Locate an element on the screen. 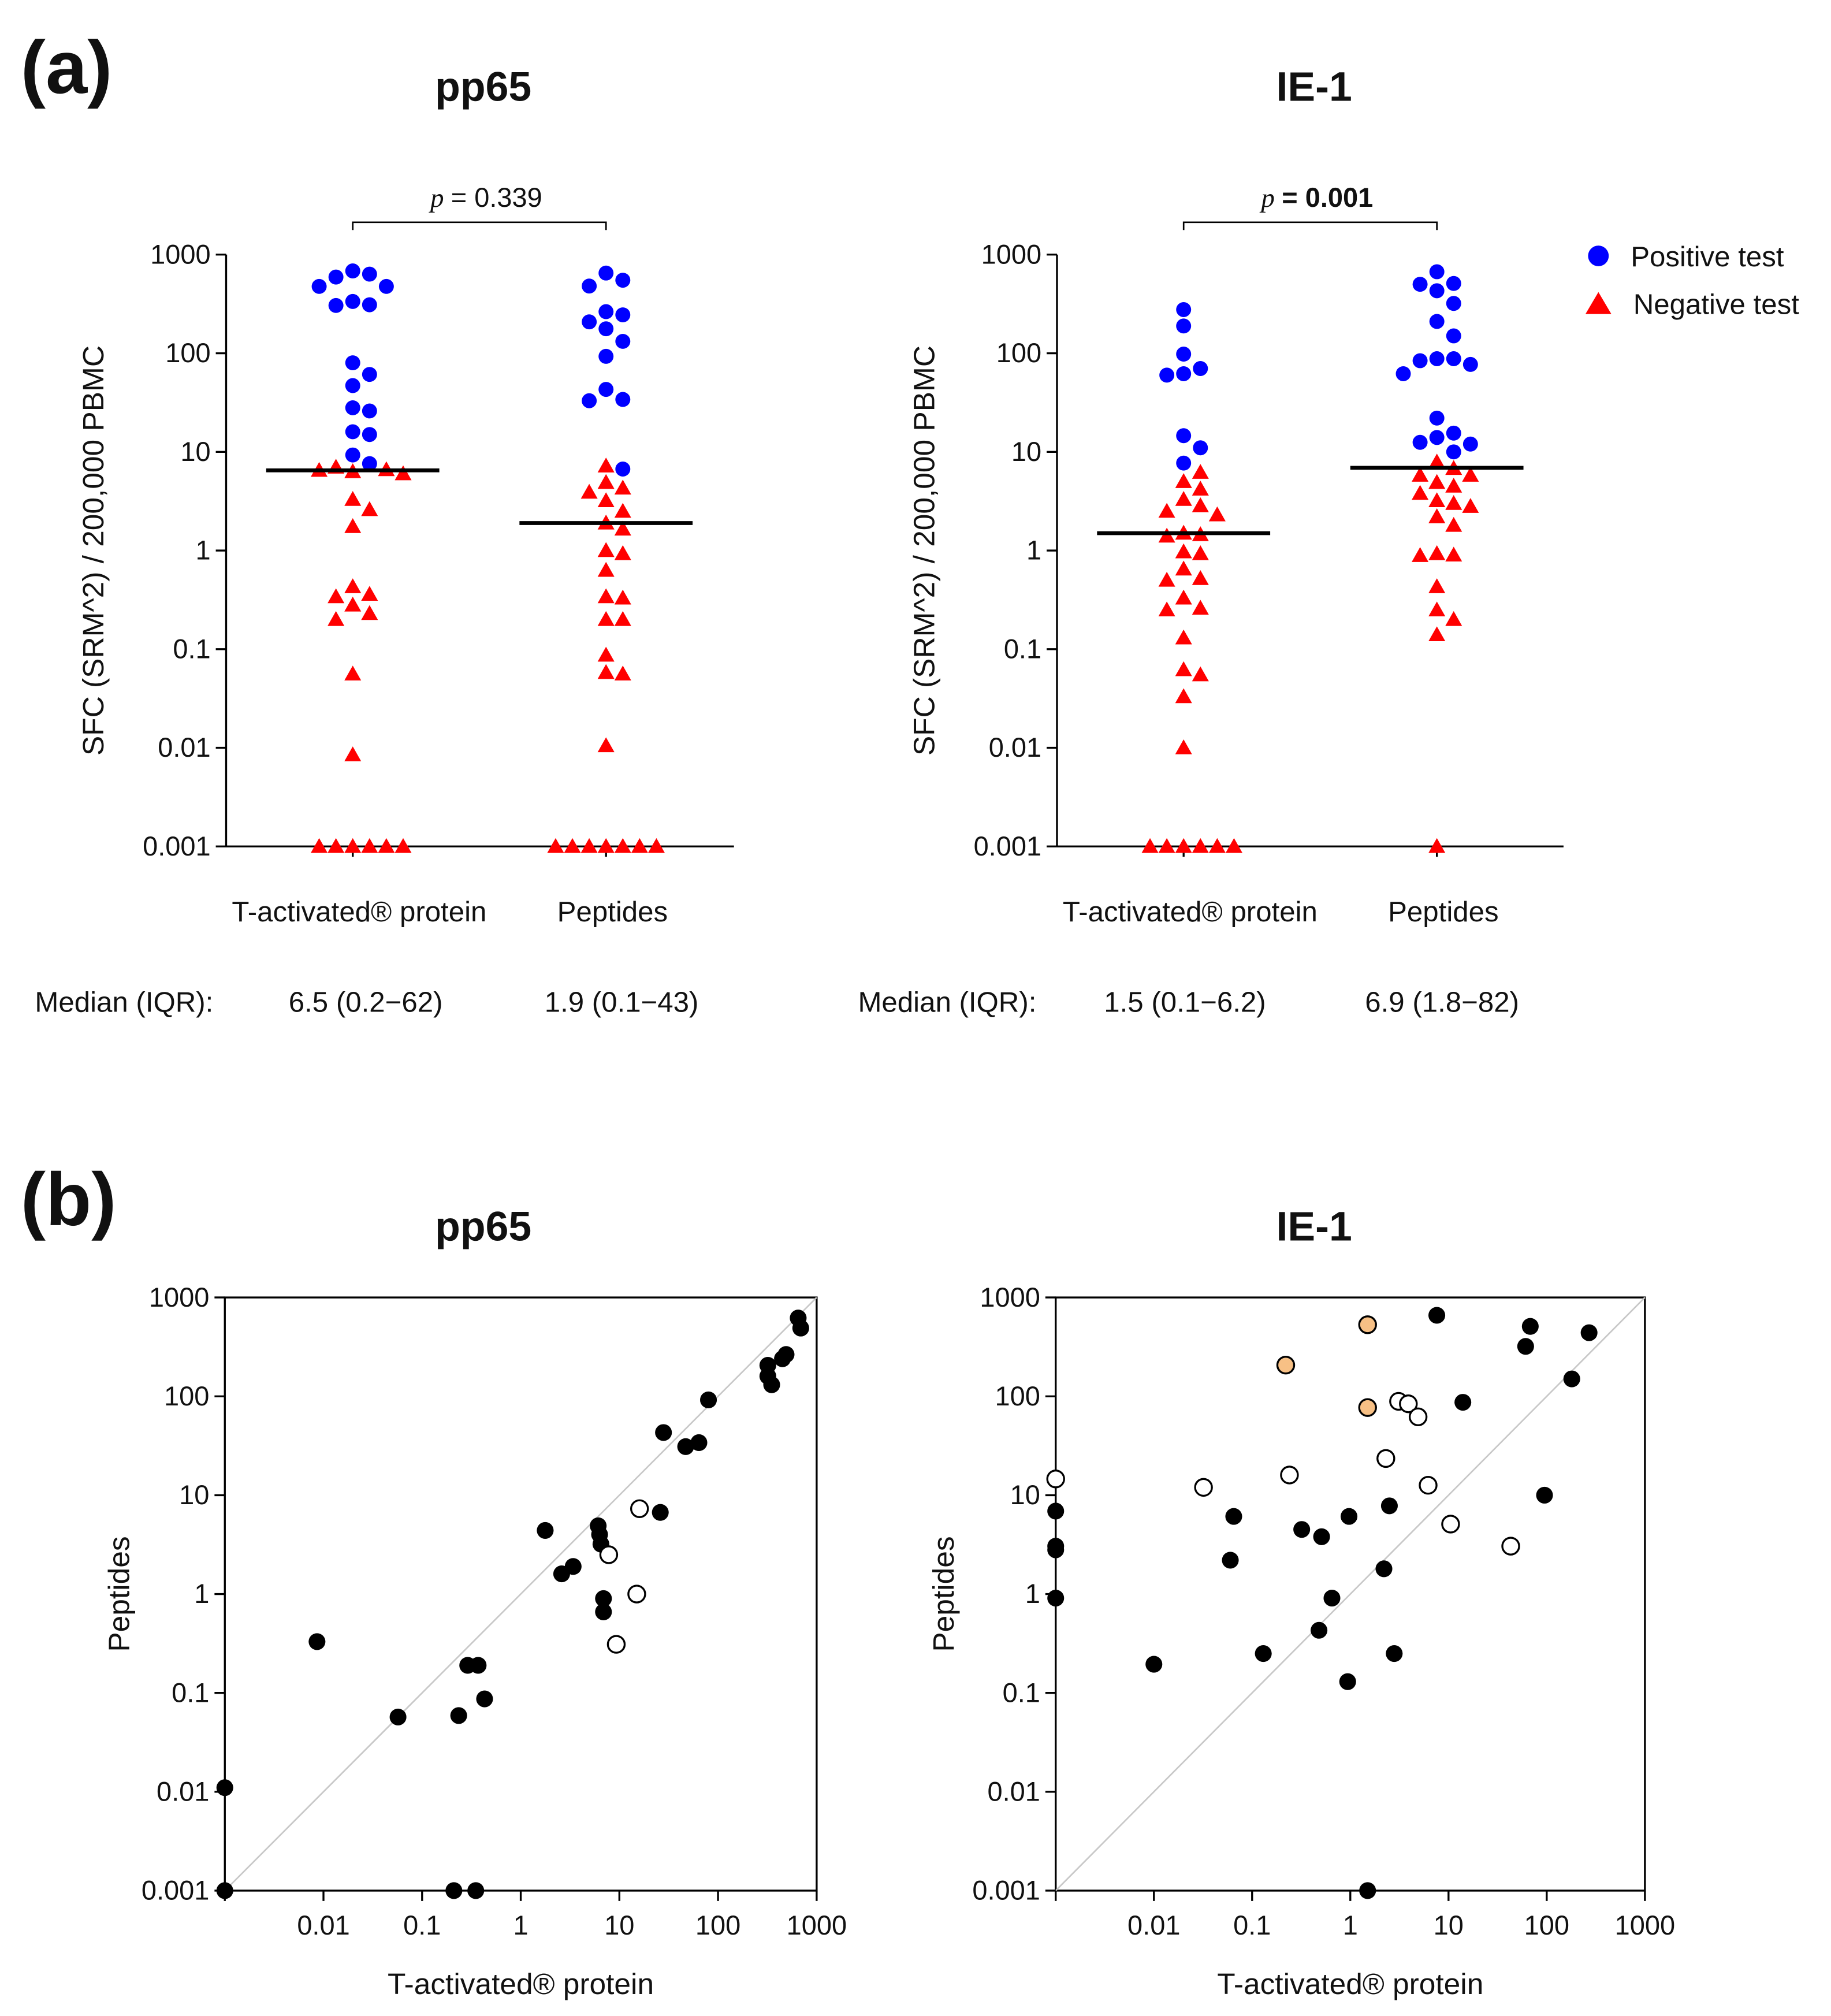 The image size is (1831, 2016). legend-positive-label: Positive test is located at coordinates (1707, 257).